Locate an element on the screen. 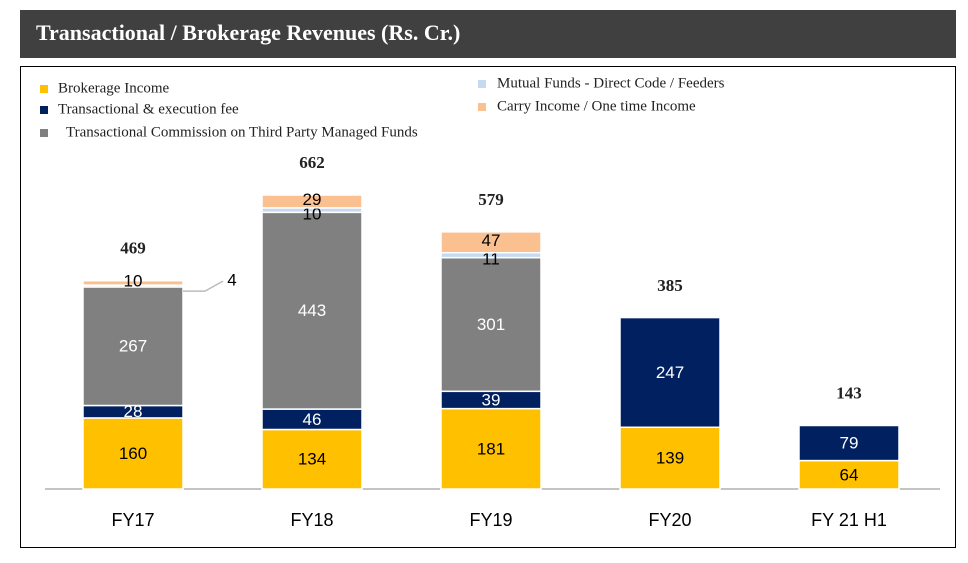 The height and width of the screenshot is (563, 968). x-tick-label: FY19 is located at coordinates (490, 520).